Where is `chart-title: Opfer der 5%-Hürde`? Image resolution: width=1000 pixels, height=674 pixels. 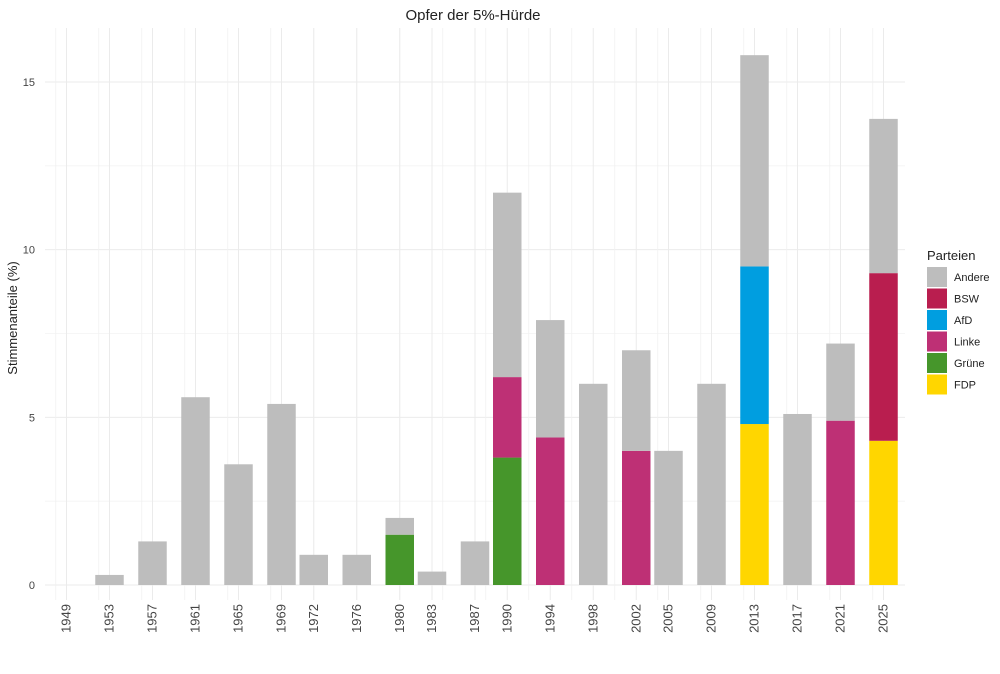
chart-title: Opfer der 5%-Hürde is located at coordinates (472, 15).